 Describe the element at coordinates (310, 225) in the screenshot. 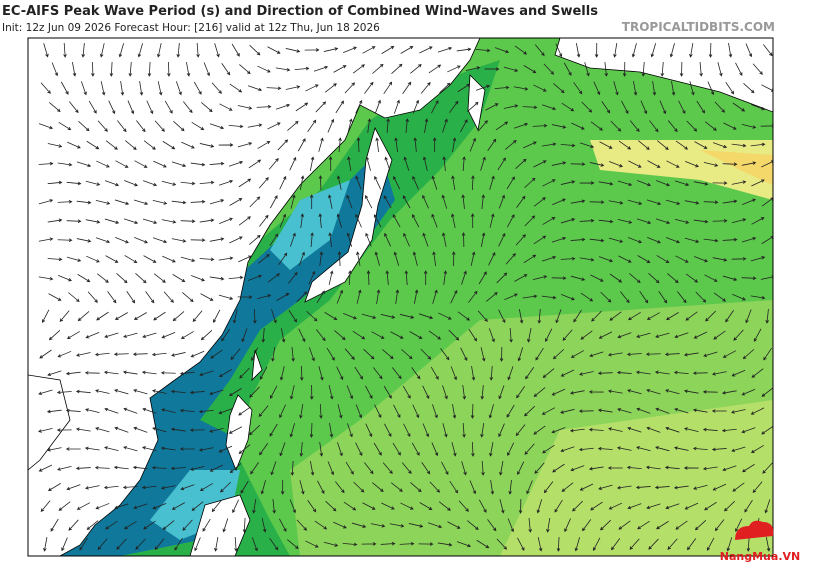

I see `ocean-zone` at that location.